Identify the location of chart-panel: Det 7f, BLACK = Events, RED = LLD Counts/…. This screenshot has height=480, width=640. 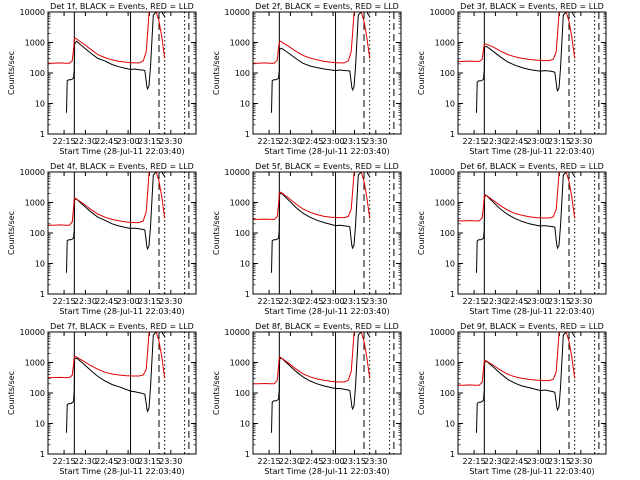
(102, 399).